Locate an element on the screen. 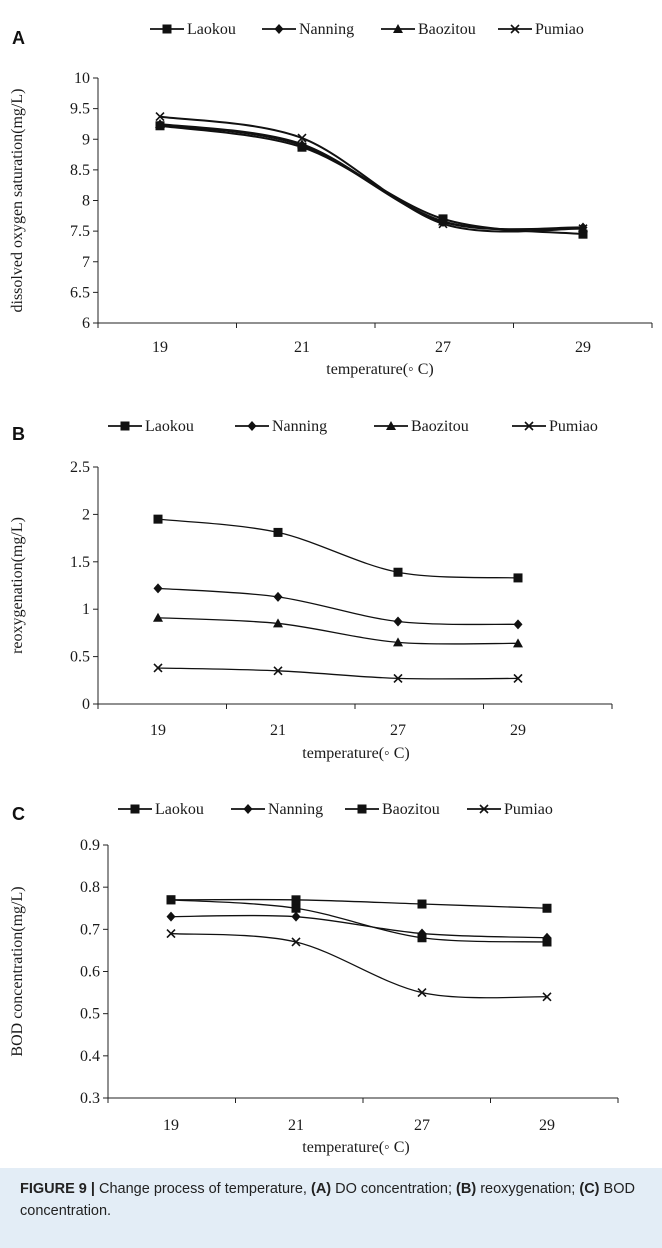 This screenshot has height=1248, width=662. y-tick-label: 7.5 is located at coordinates (80, 231).